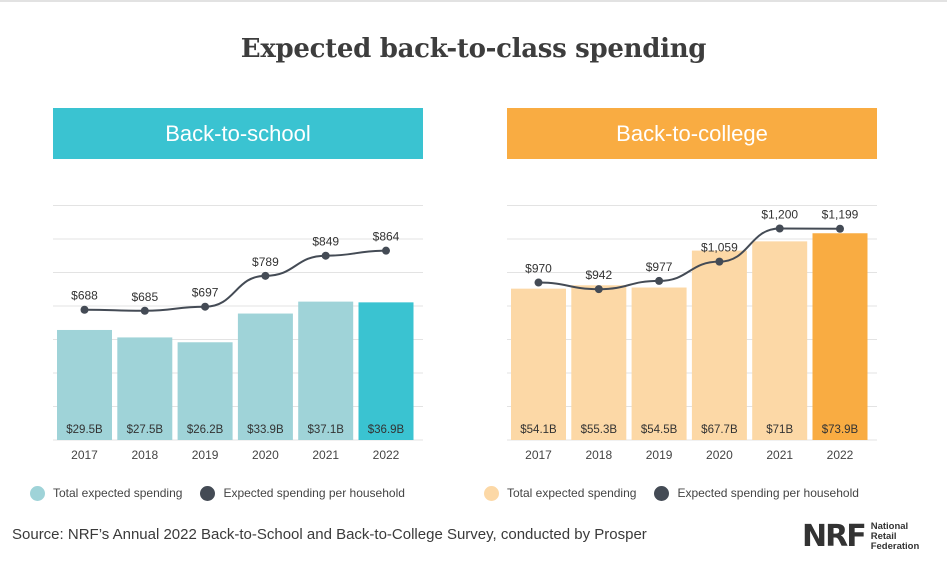 The image size is (947, 576). What do you see at coordinates (840, 215) in the screenshot?
I see `household-value-label: $1,199` at bounding box center [840, 215].